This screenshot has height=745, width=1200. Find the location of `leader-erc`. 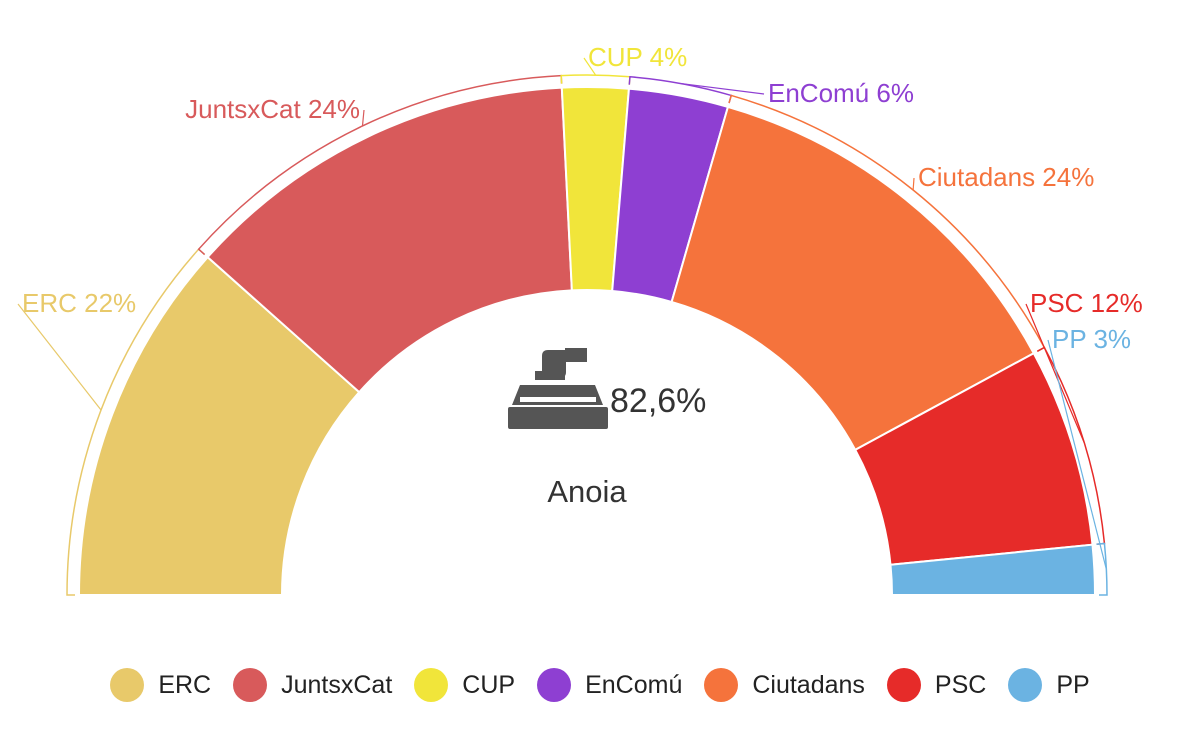

leader-erc is located at coordinates (59, 357).